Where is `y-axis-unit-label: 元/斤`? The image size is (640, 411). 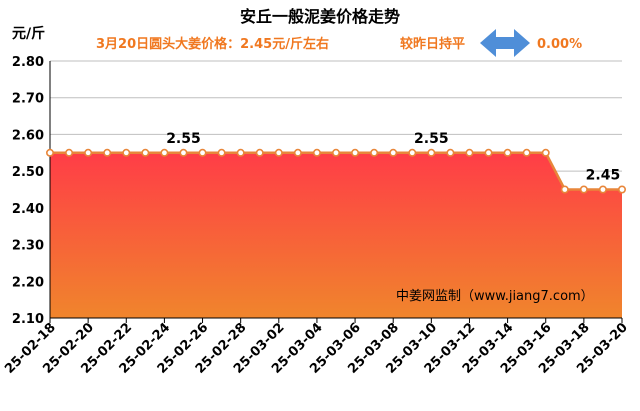
y-axis-unit-label: 元/斤 is located at coordinates (28, 33).